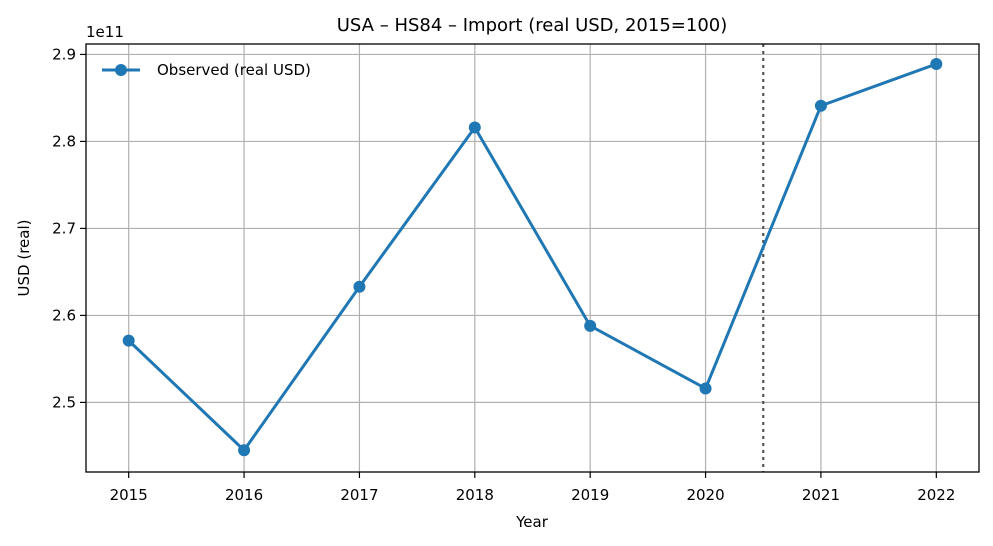 This screenshot has width=993, height=546. Describe the element at coordinates (821, 495) in the screenshot. I see `x-tick-label: 2021` at that location.